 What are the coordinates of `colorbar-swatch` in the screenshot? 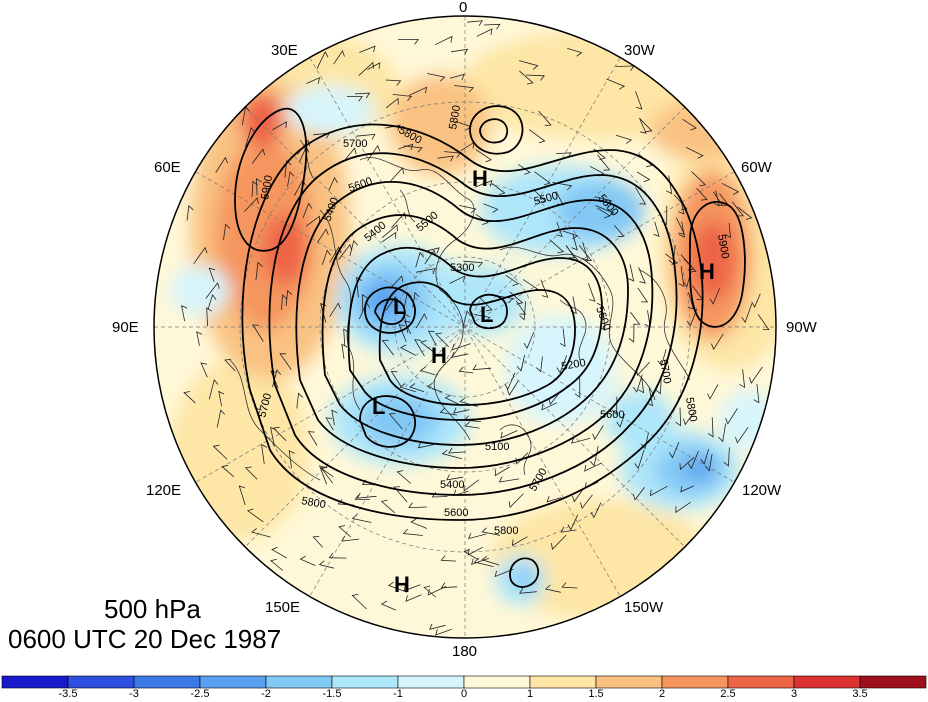 It's located at (497, 682).